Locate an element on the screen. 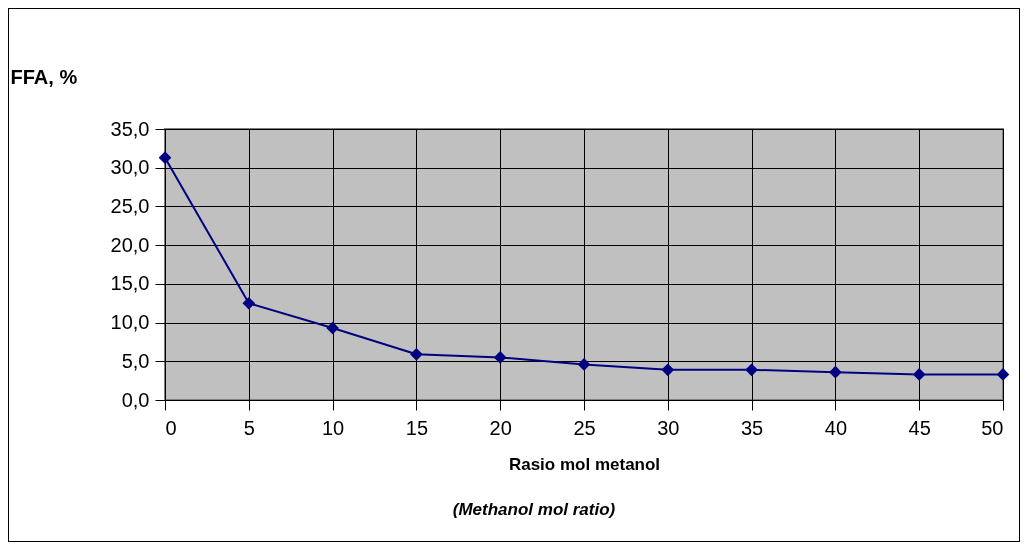  y-axis-title: FFA, % is located at coordinates (44, 76).